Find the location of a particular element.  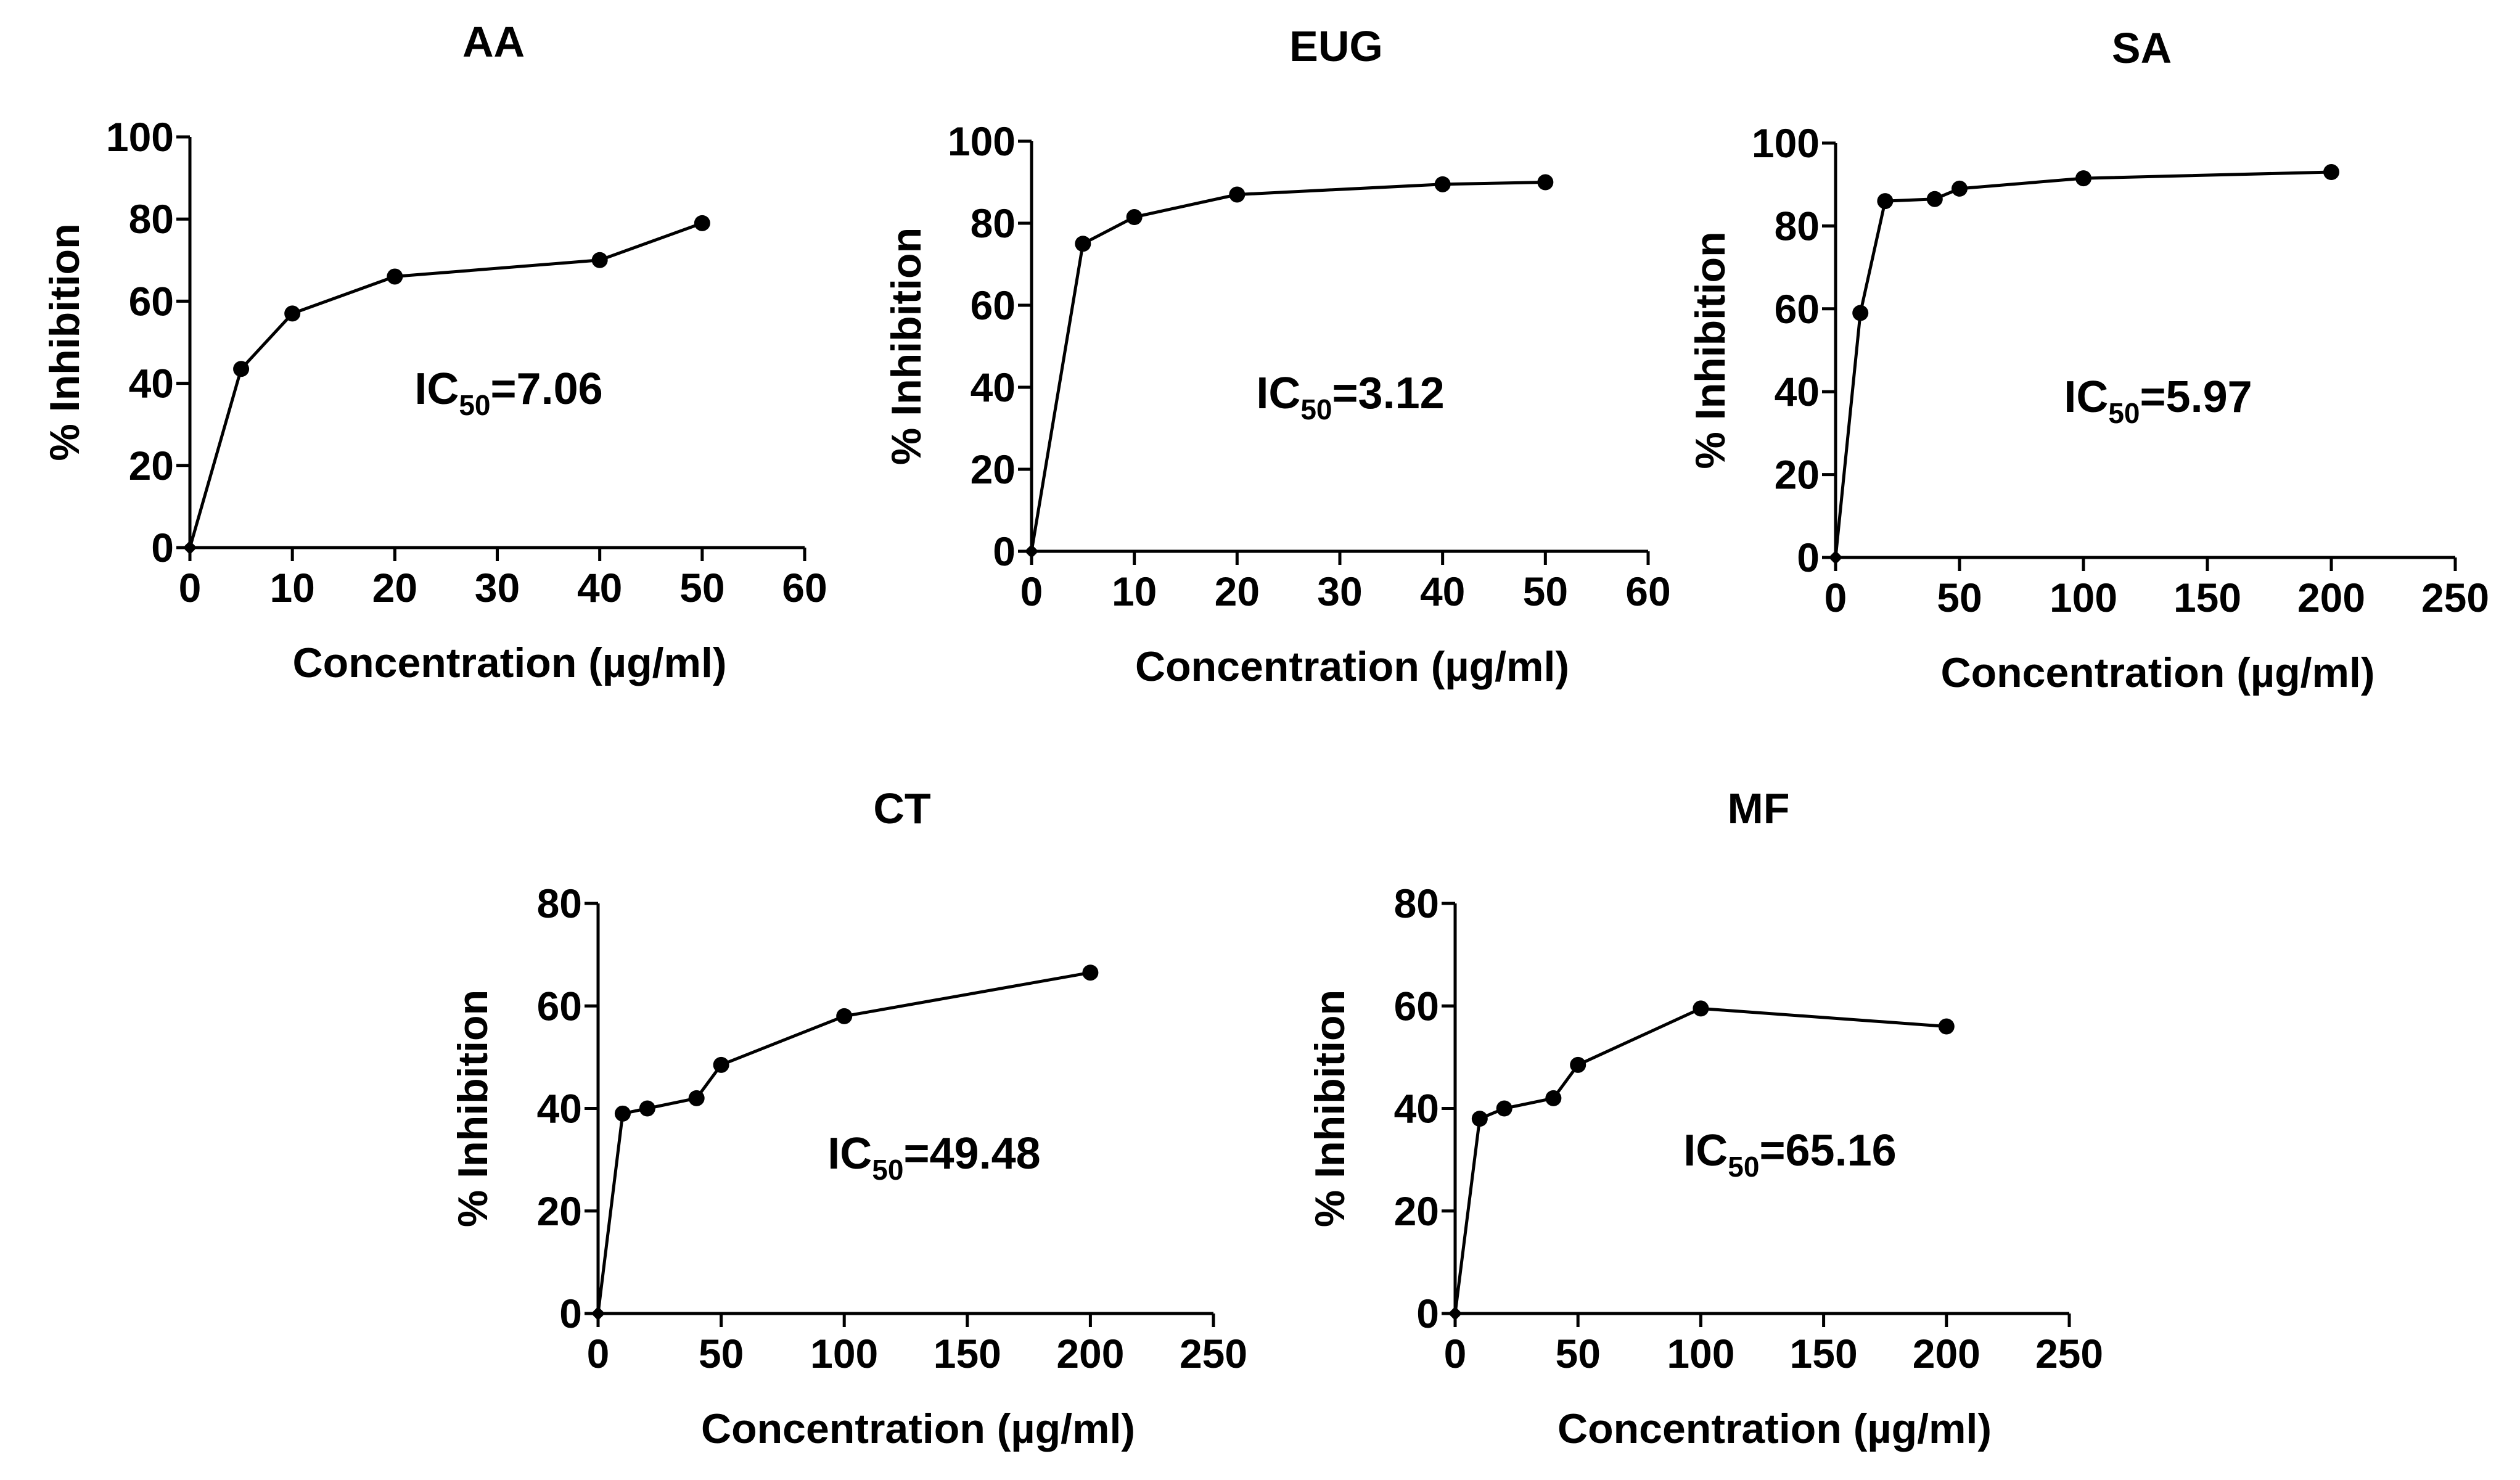

x-tick-label: 40 is located at coordinates (1442, 592).